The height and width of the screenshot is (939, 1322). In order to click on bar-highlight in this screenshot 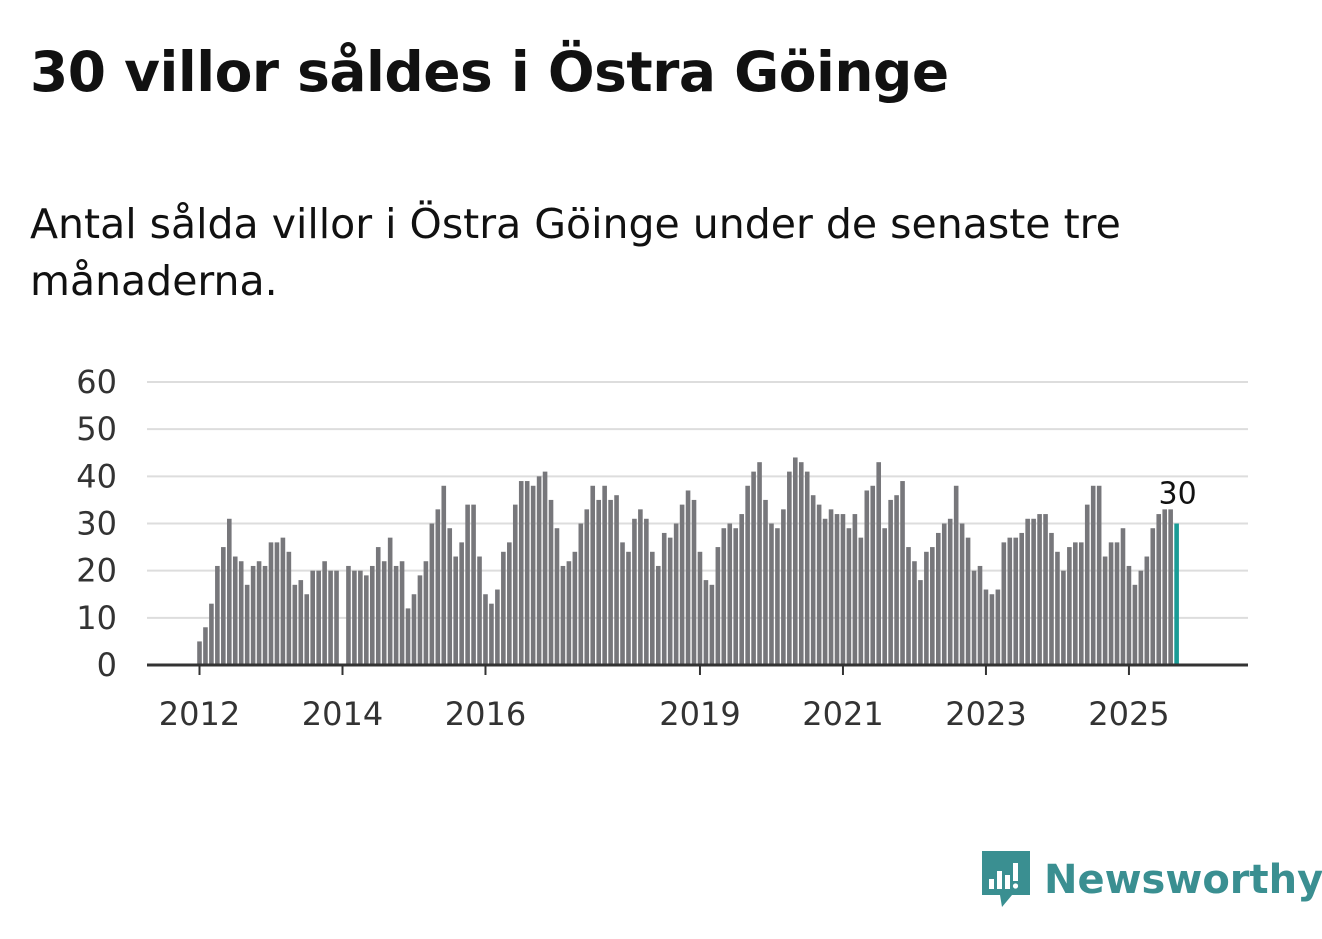, I will do `click(1176, 594)`.